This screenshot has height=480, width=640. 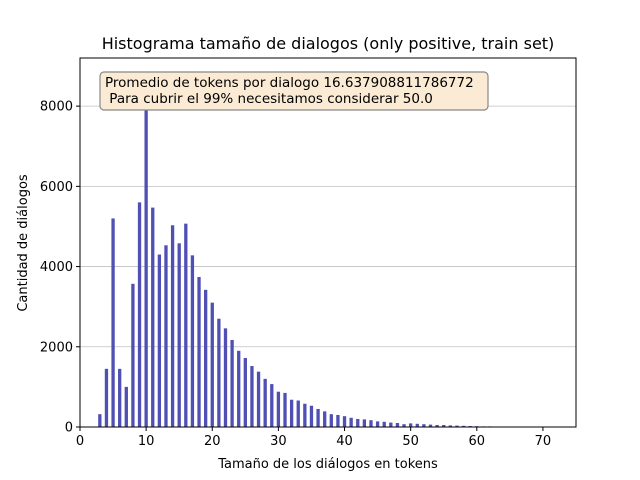 I want to click on x-tick-label: 30, so click(x=278, y=441).